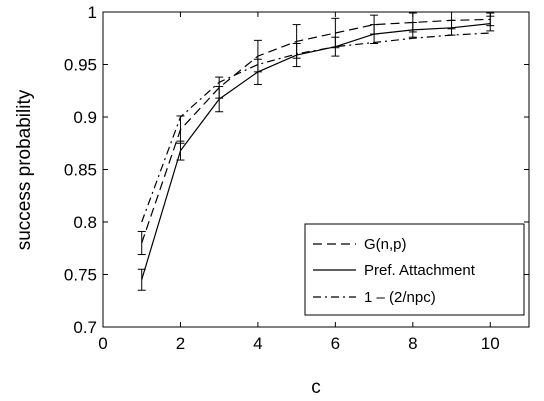 The height and width of the screenshot is (401, 544). What do you see at coordinates (316, 387) in the screenshot?
I see `x-axis-label: c` at bounding box center [316, 387].